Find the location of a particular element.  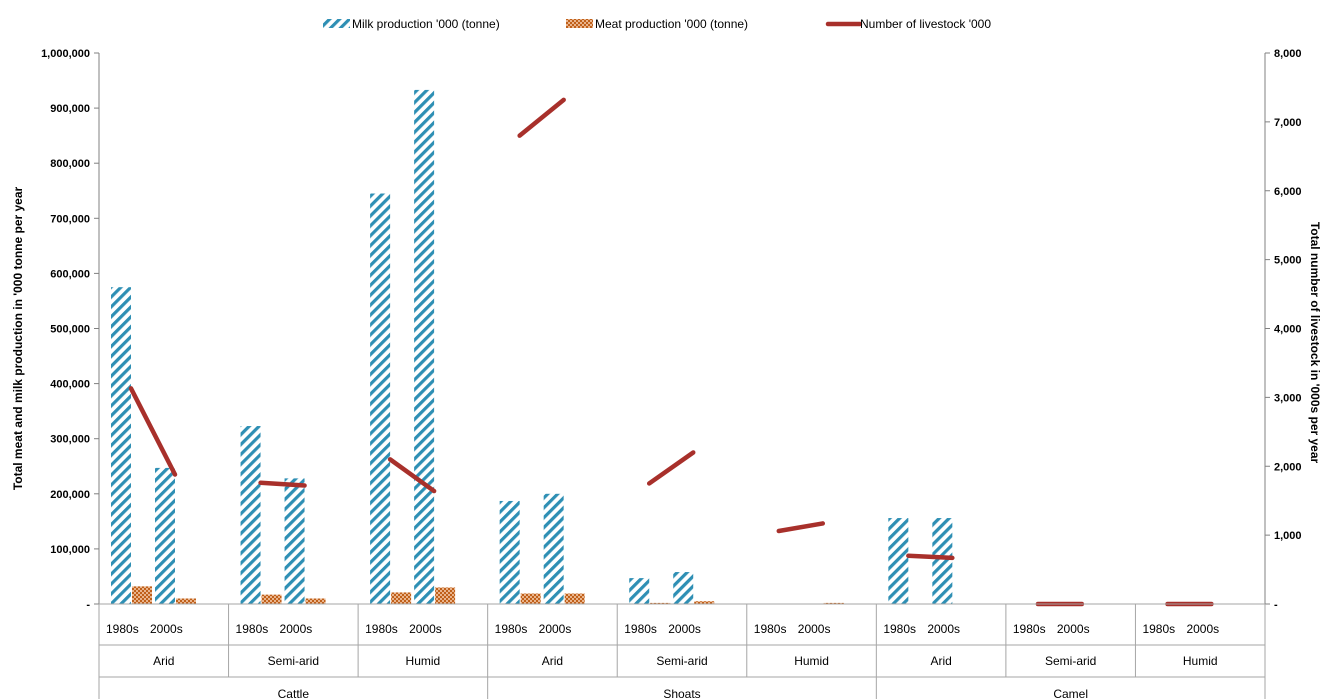

legend-meat-label: Meat production '000 (tonne) is located at coordinates (671, 24).